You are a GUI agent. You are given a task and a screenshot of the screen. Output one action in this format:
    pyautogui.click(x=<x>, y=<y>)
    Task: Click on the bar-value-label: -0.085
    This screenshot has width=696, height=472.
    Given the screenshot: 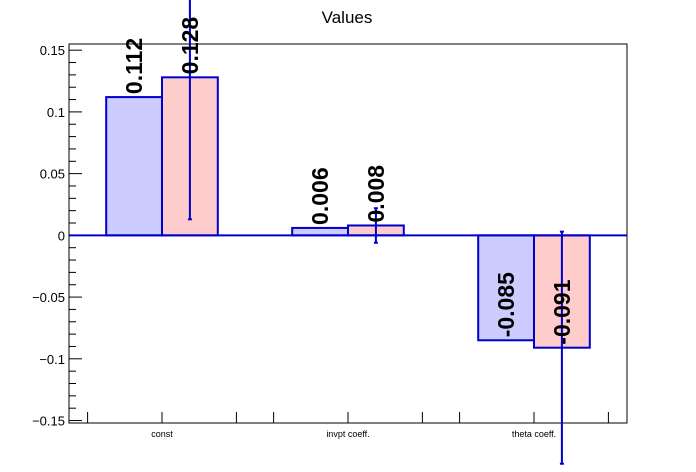 What is the action you would take?
    pyautogui.click(x=506, y=304)
    